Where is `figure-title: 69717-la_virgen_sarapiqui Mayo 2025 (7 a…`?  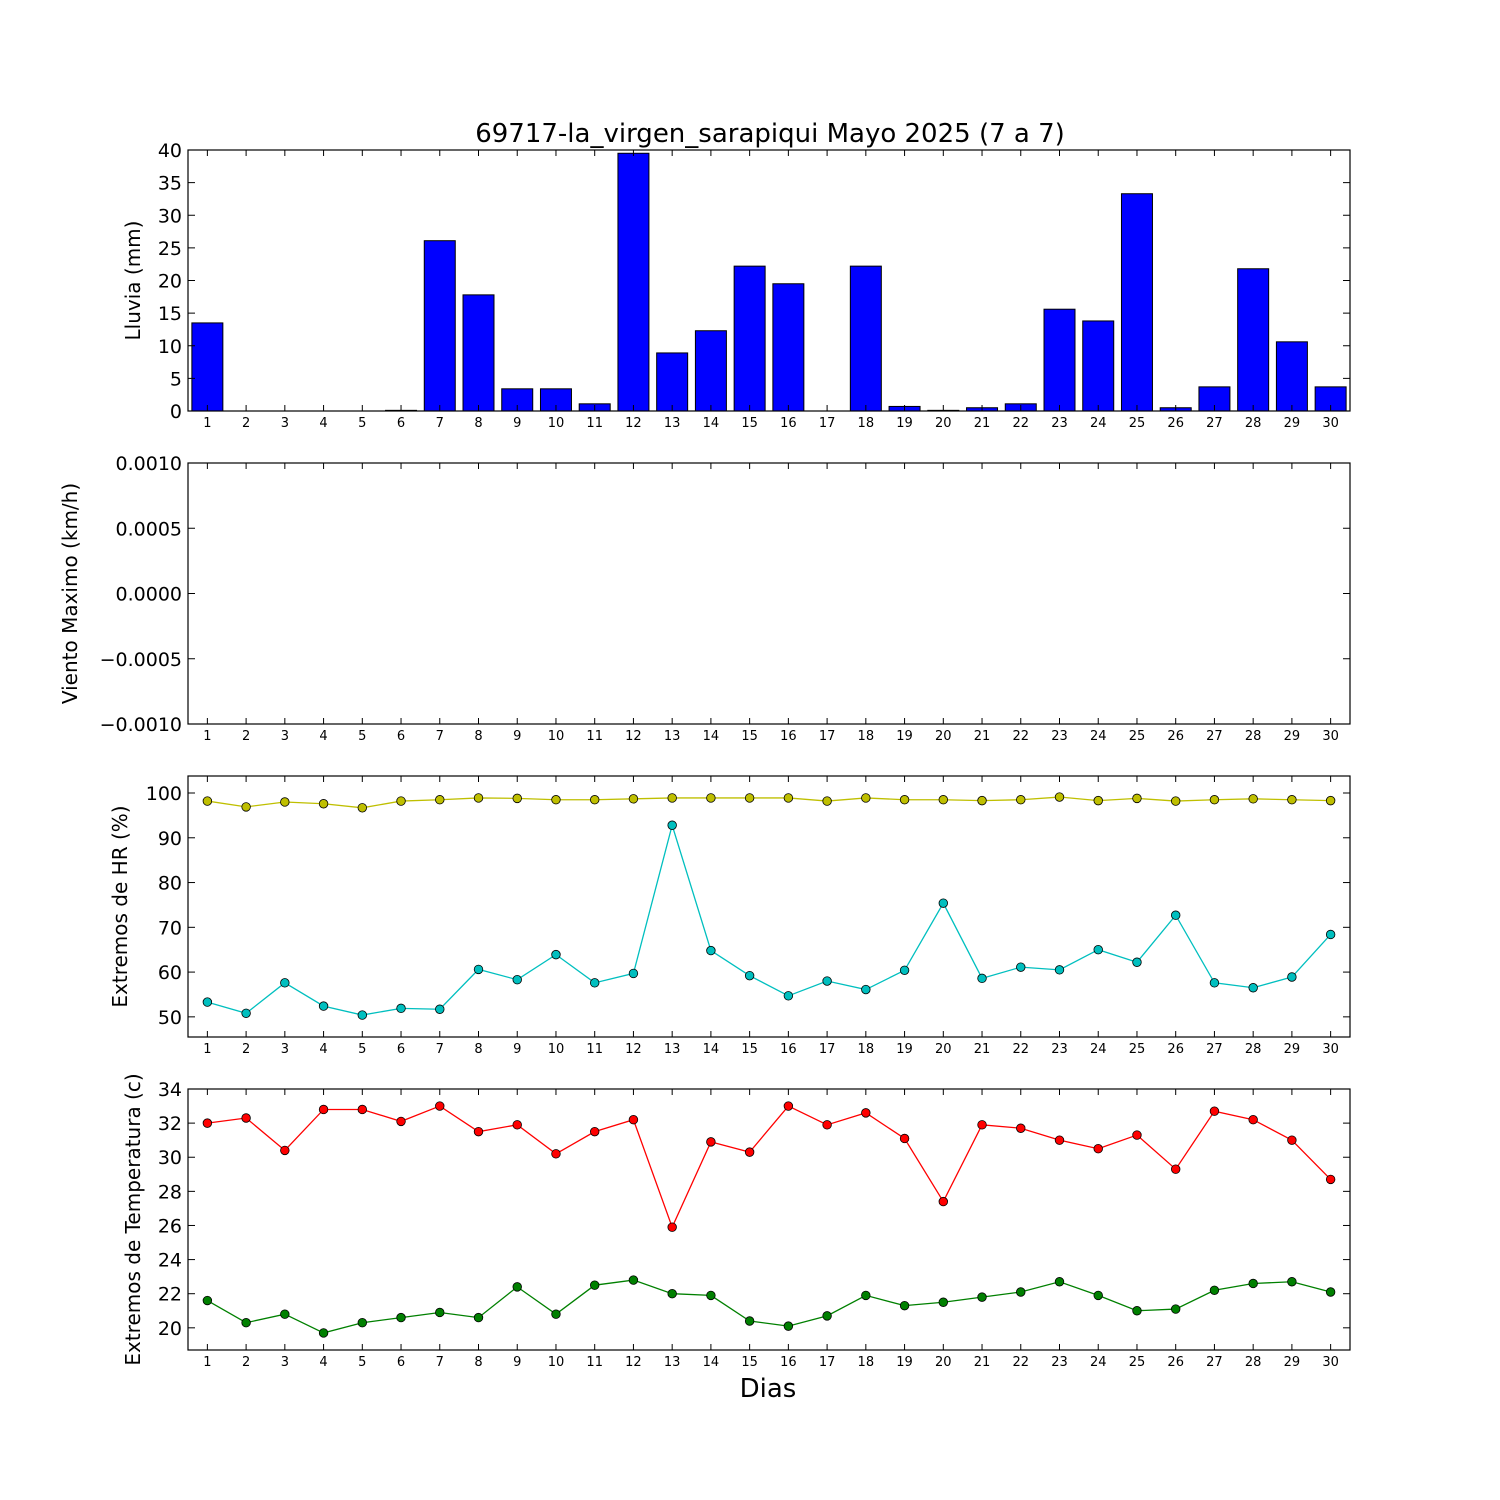
figure-title: 69717-la_virgen_sarapiqui Mayo 2025 (7 a… is located at coordinates (770, 134).